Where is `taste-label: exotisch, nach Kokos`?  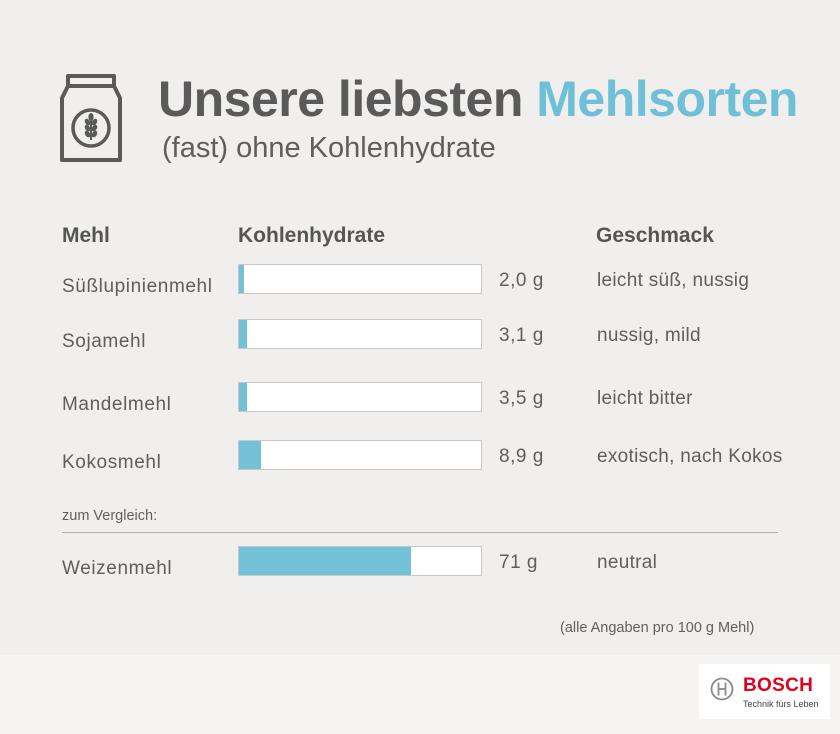
taste-label: exotisch, nach Kokos is located at coordinates (690, 456).